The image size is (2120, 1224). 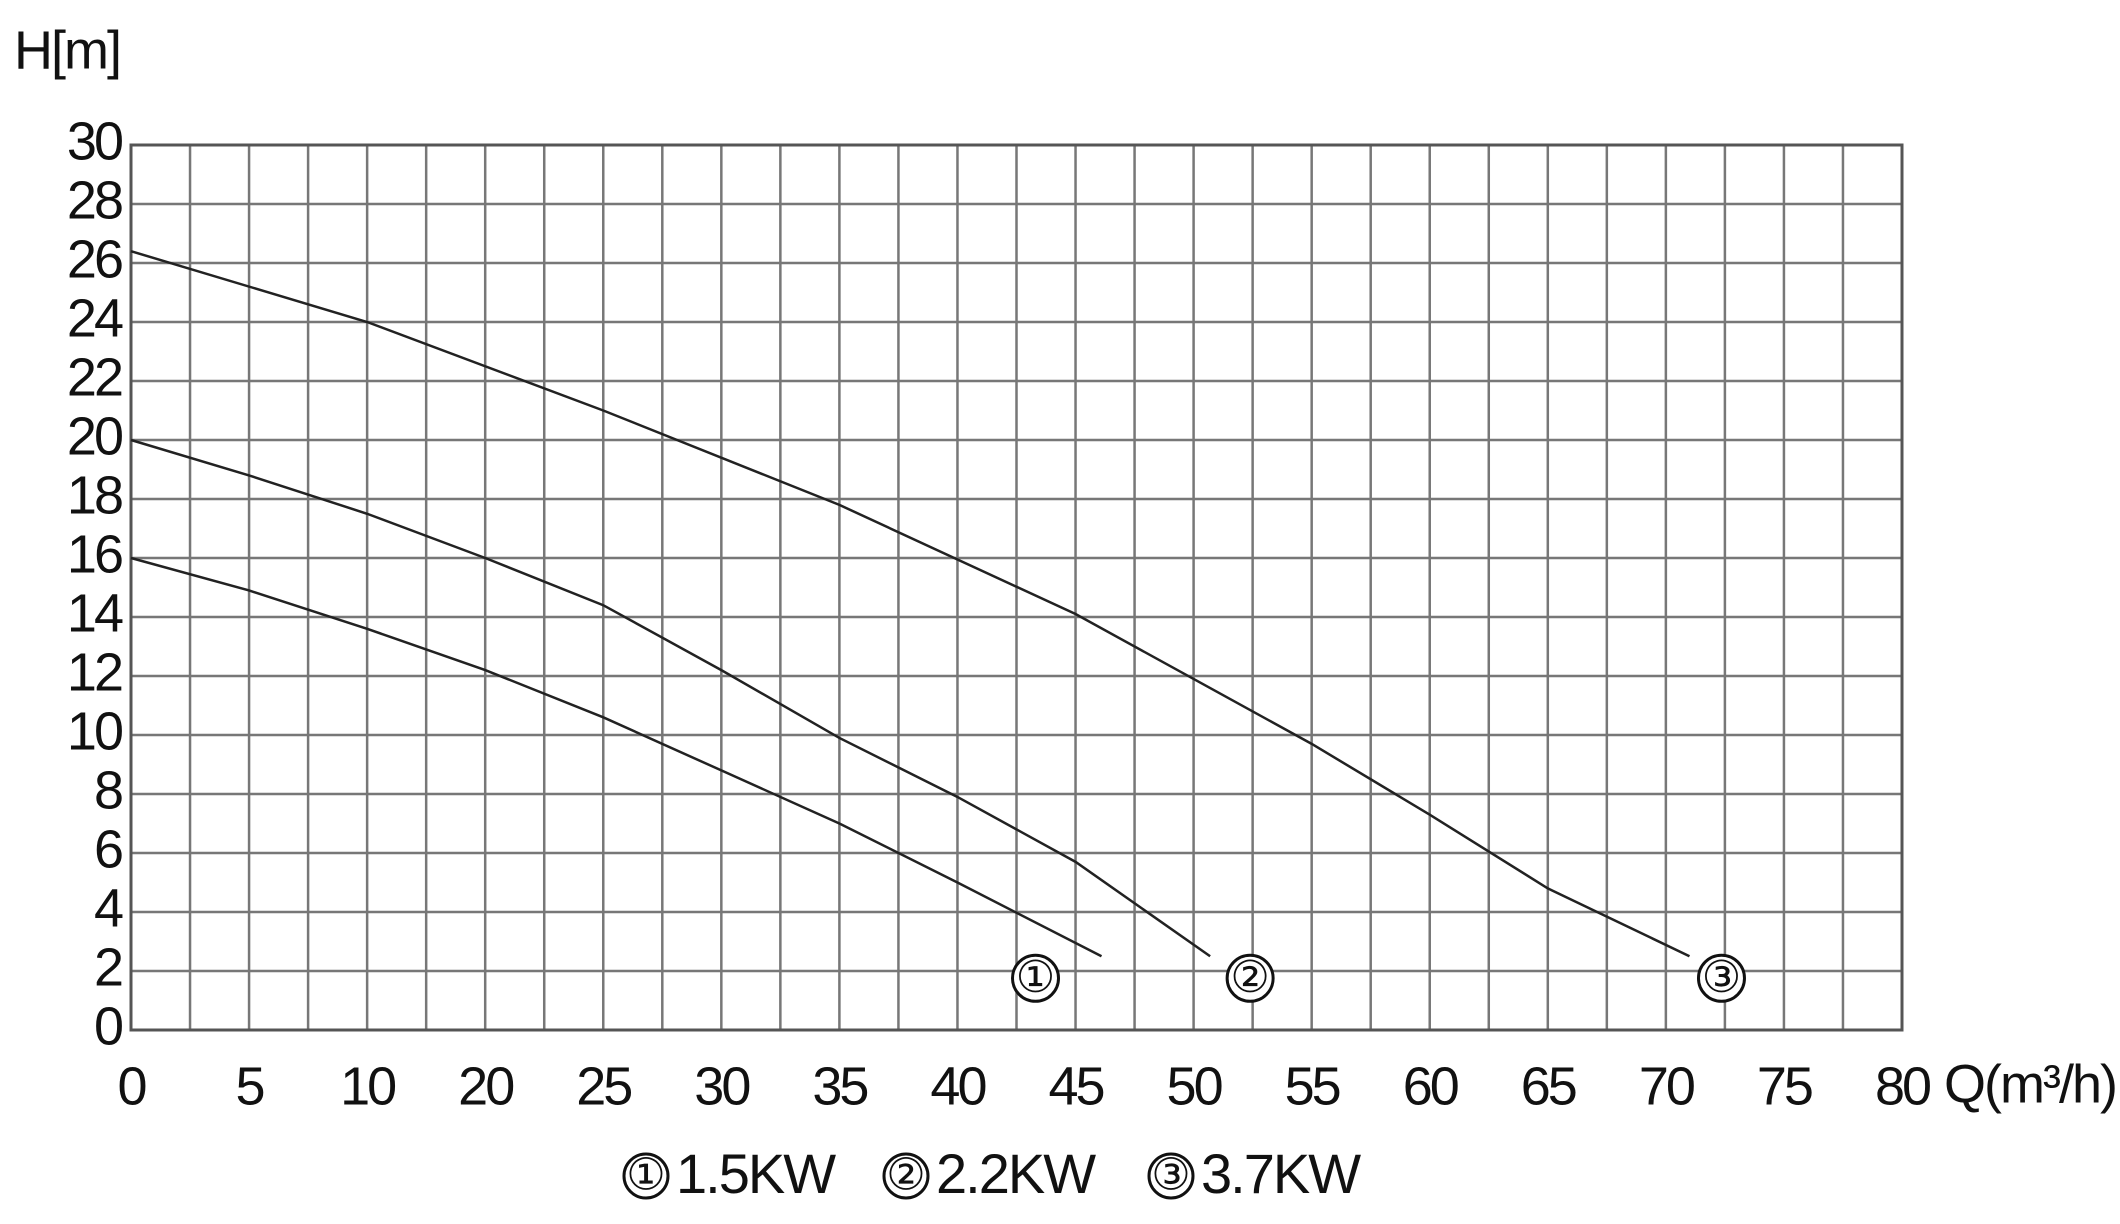 What do you see at coordinates (721, 1086) in the screenshot?
I see `x-tick-label: 30` at bounding box center [721, 1086].